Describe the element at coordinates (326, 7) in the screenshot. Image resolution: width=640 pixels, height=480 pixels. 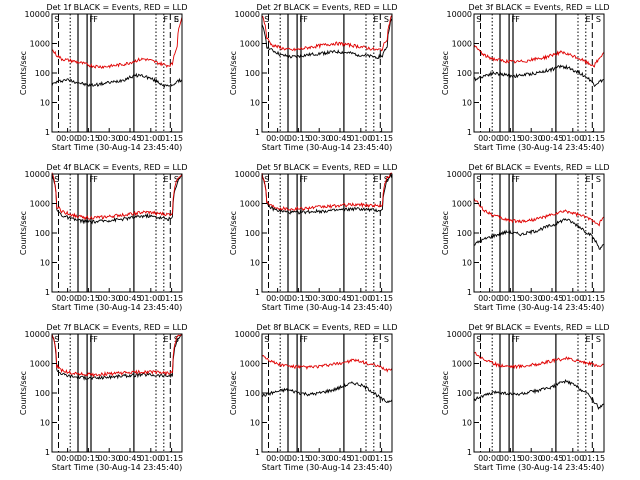
I see `chart-title: Det 2f BLACK = Events, RED = LLD` at that location.